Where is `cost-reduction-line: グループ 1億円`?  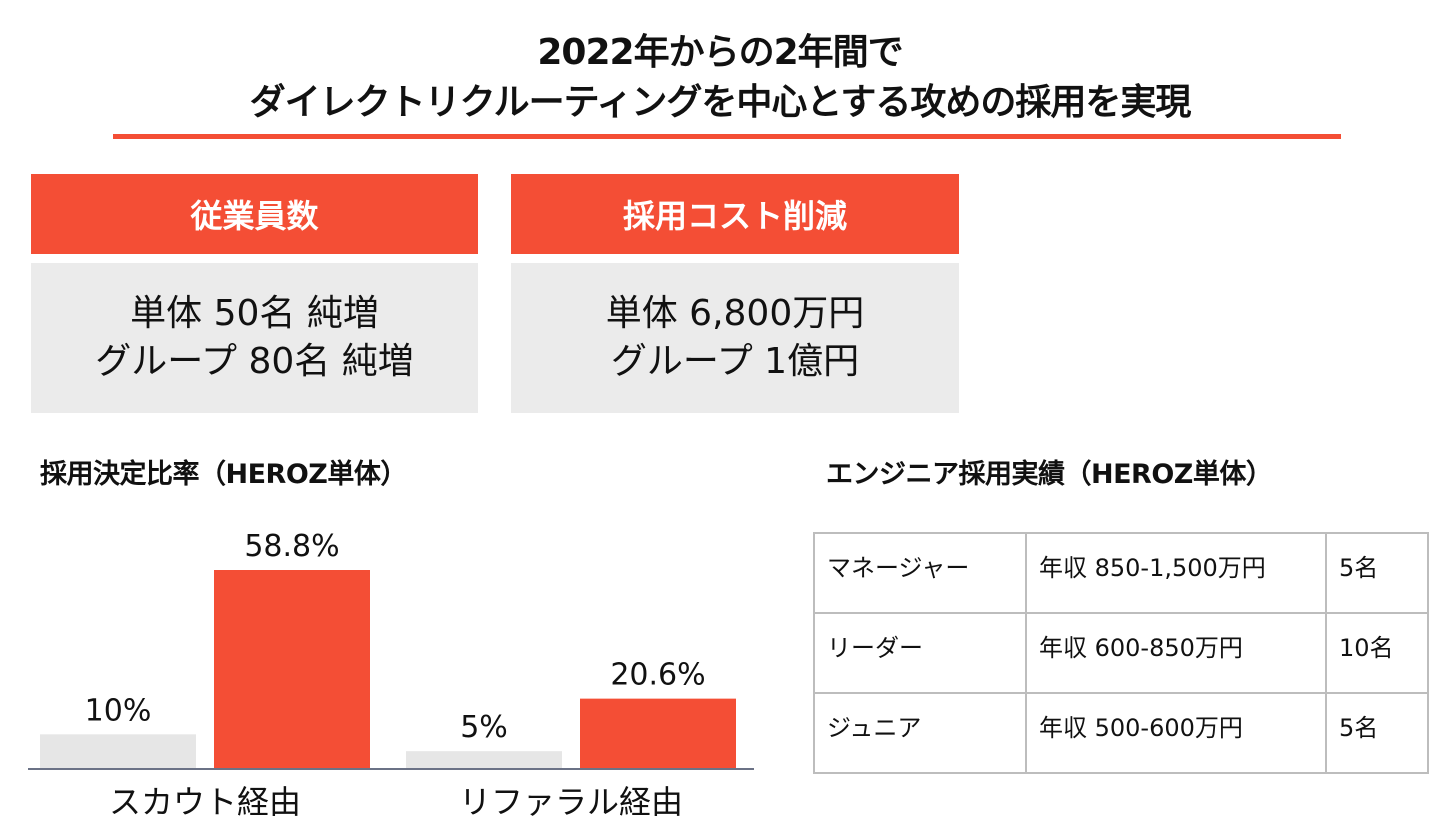
cost-reduction-line: グループ 1億円 is located at coordinates (735, 361).